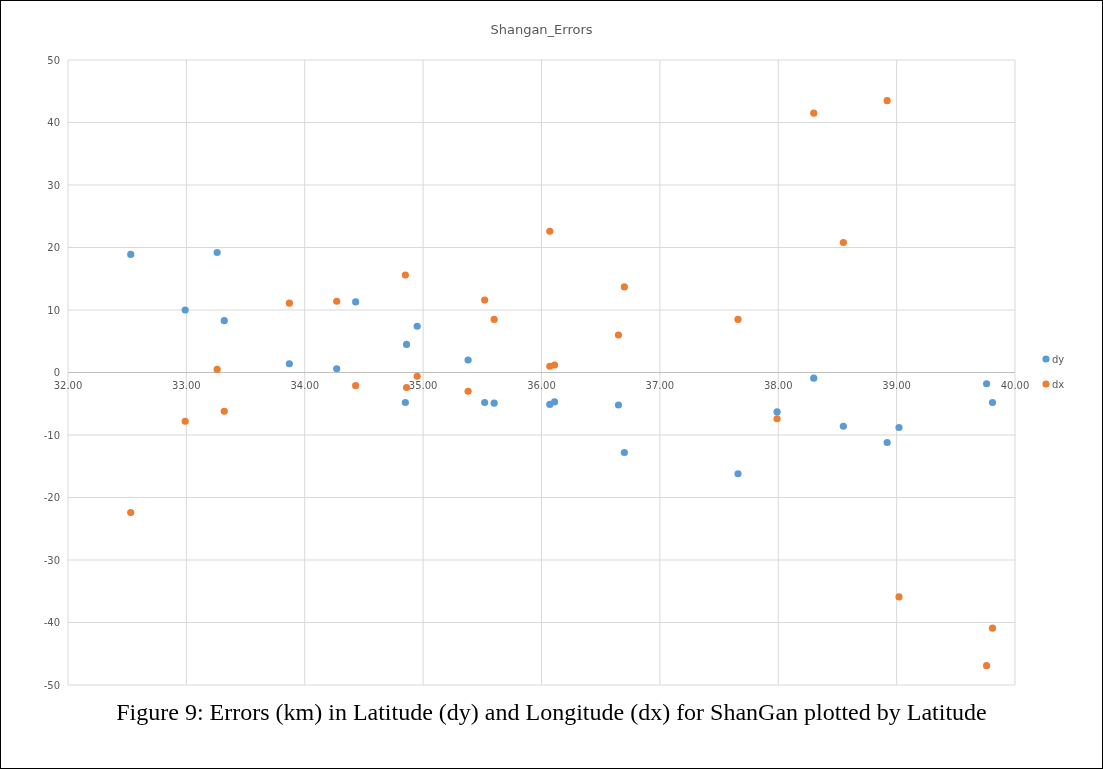 This screenshot has width=1103, height=769. Describe the element at coordinates (541, 385) in the screenshot. I see `x-tick-label: 36.00` at that location.